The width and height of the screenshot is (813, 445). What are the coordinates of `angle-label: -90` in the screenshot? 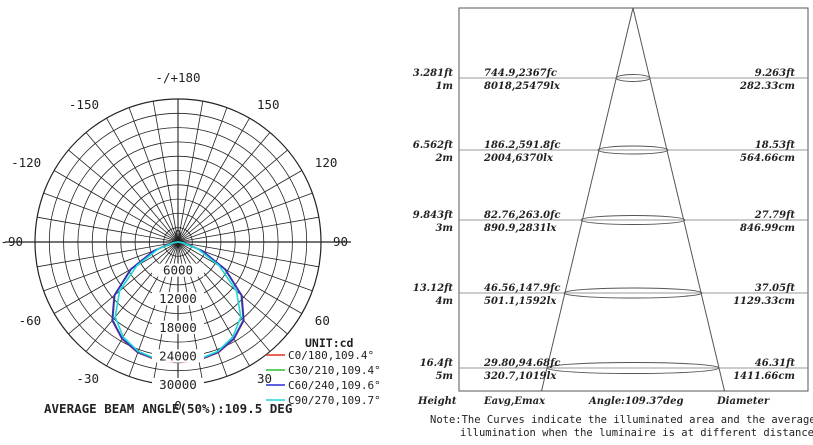 It's located at (11, 241).